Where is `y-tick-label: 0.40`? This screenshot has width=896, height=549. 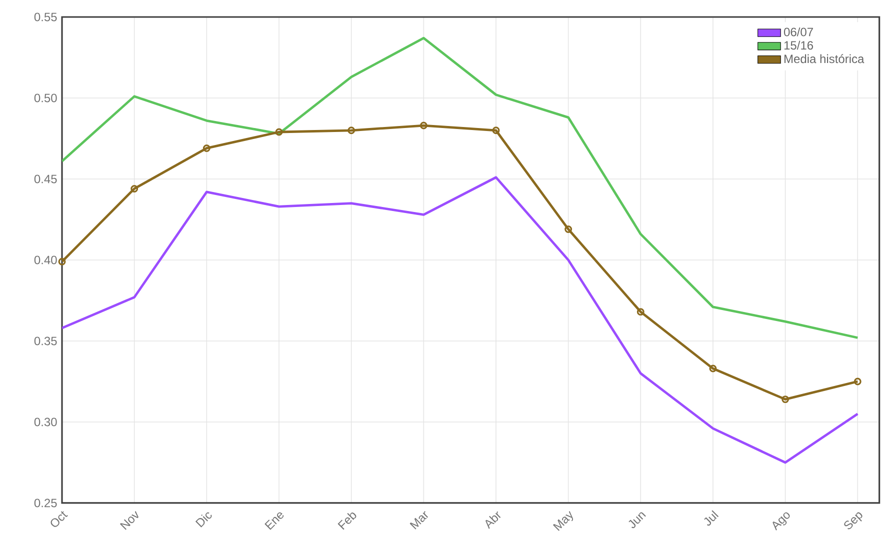 y-tick-label: 0.40 is located at coordinates (45, 260).